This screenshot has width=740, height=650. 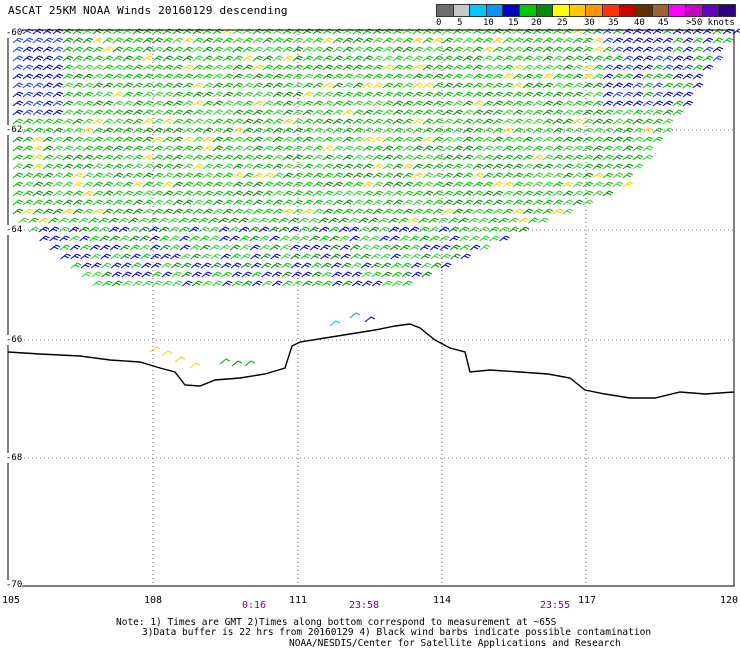 I want to click on time-label-3: 23:55, so click(x=555, y=605).